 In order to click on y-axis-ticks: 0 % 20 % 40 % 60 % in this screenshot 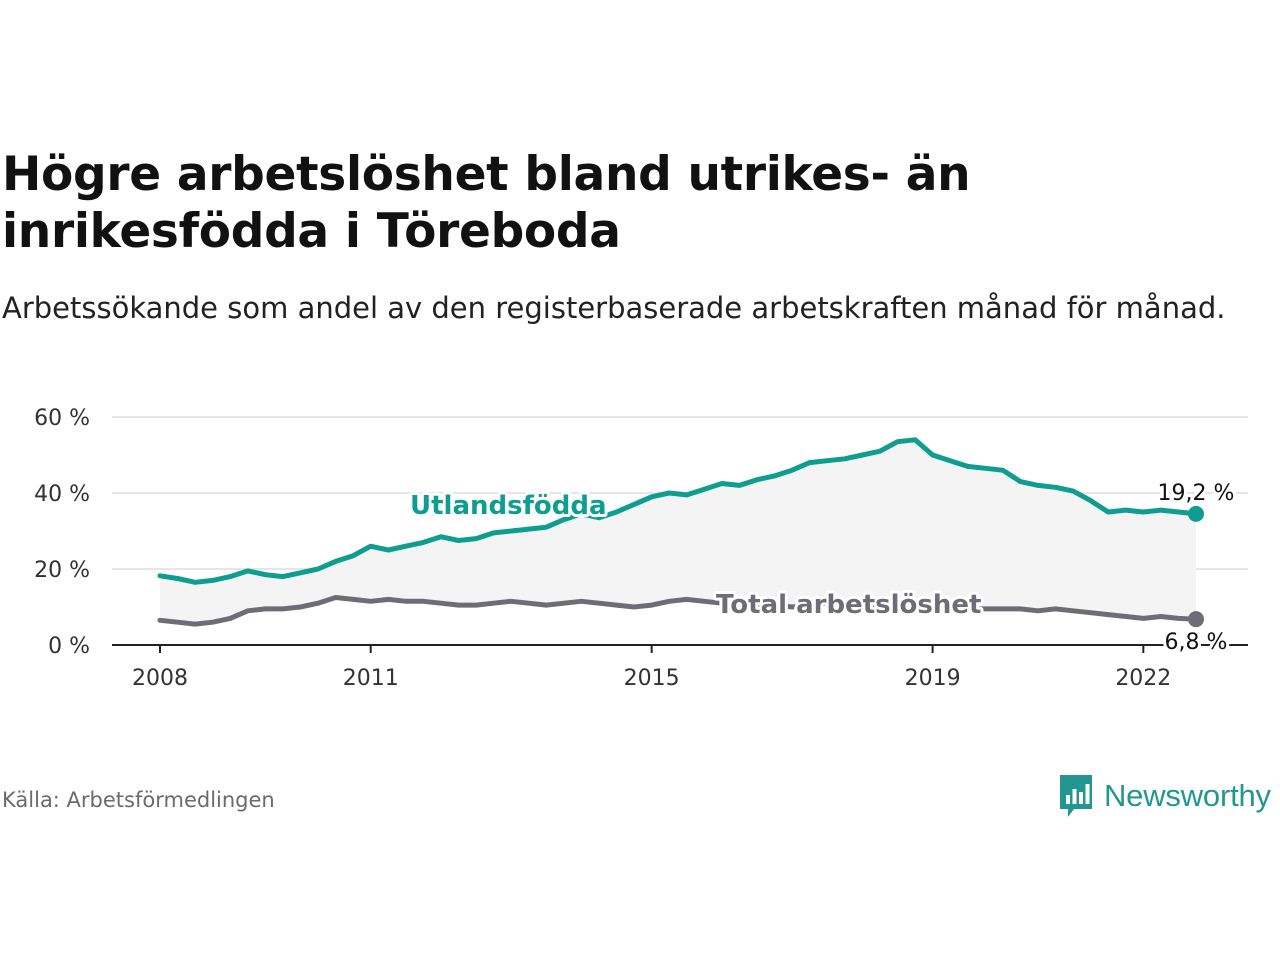, I will do `click(62, 532)`.